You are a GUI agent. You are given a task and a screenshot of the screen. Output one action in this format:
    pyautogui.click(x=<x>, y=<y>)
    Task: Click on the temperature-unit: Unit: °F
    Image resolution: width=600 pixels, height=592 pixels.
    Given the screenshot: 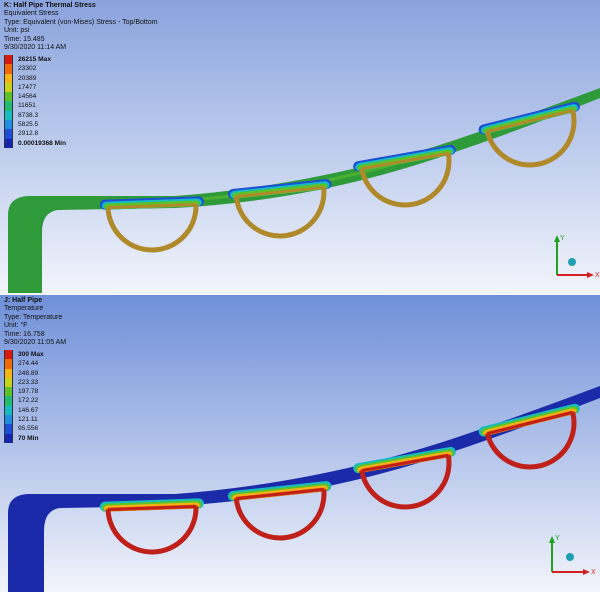 What is the action you would take?
    pyautogui.click(x=16, y=326)
    